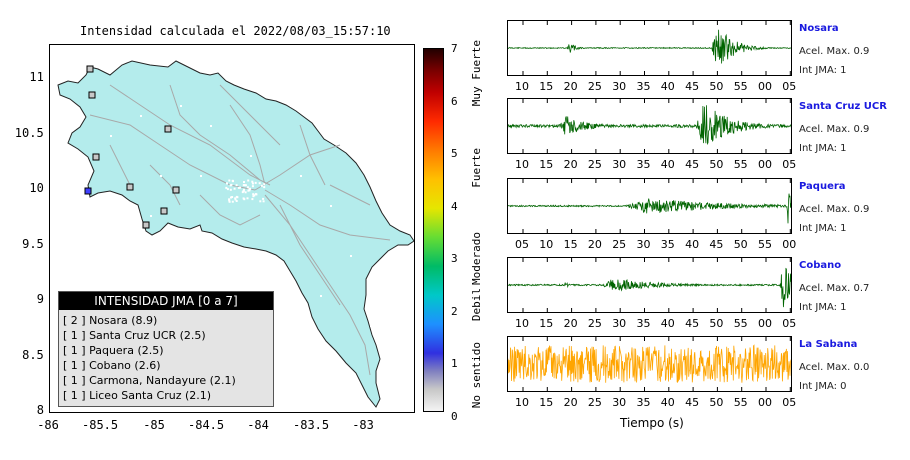 Image resolution: width=910 pixels, height=460 pixels. What do you see at coordinates (820, 265) in the screenshot?
I see `station-name: Cobano` at bounding box center [820, 265].